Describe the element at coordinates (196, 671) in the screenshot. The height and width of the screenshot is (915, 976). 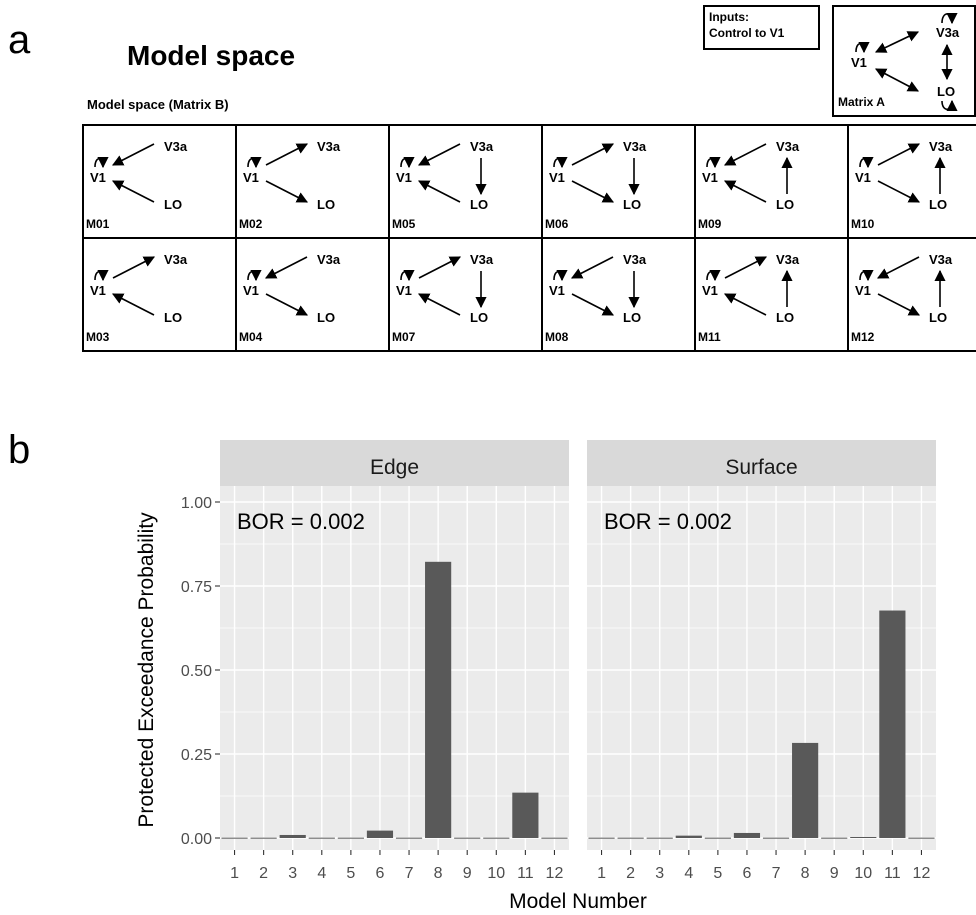
I see `y-tick-label: 0.50` at that location.